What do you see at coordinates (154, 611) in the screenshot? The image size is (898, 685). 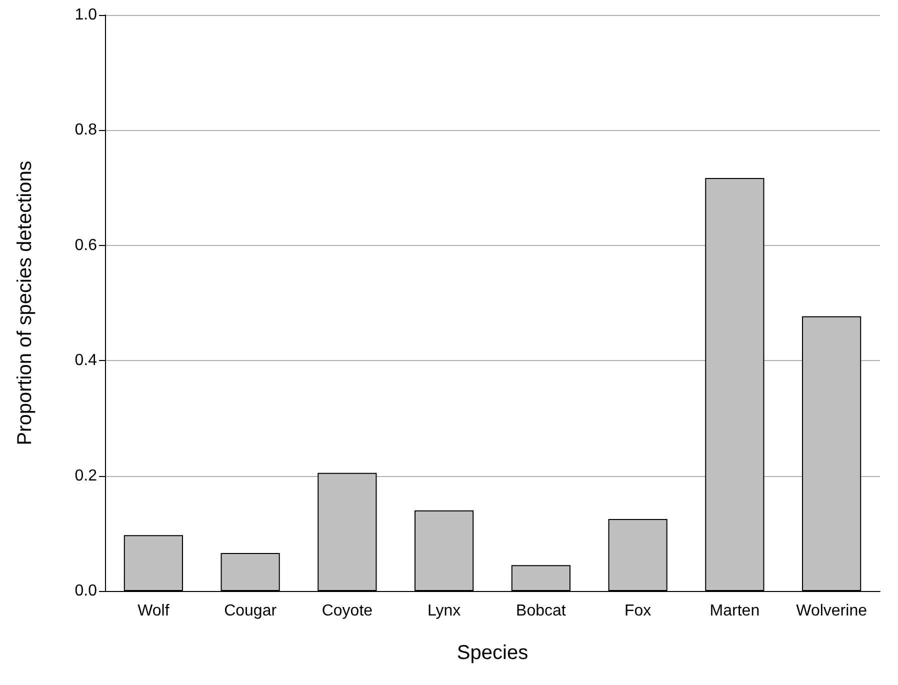 I see `x-tick-label: Wolf` at bounding box center [154, 611].